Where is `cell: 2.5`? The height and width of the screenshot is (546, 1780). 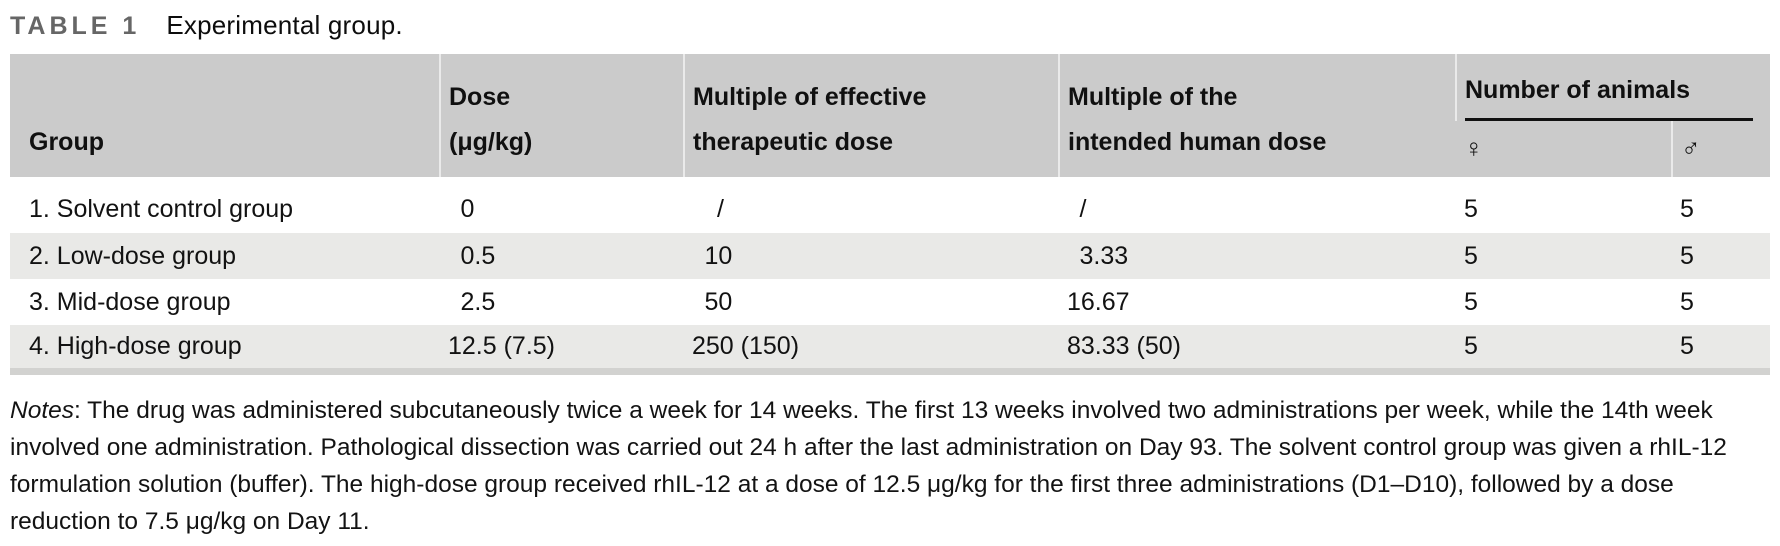
cell: 2.5 is located at coordinates (478, 301).